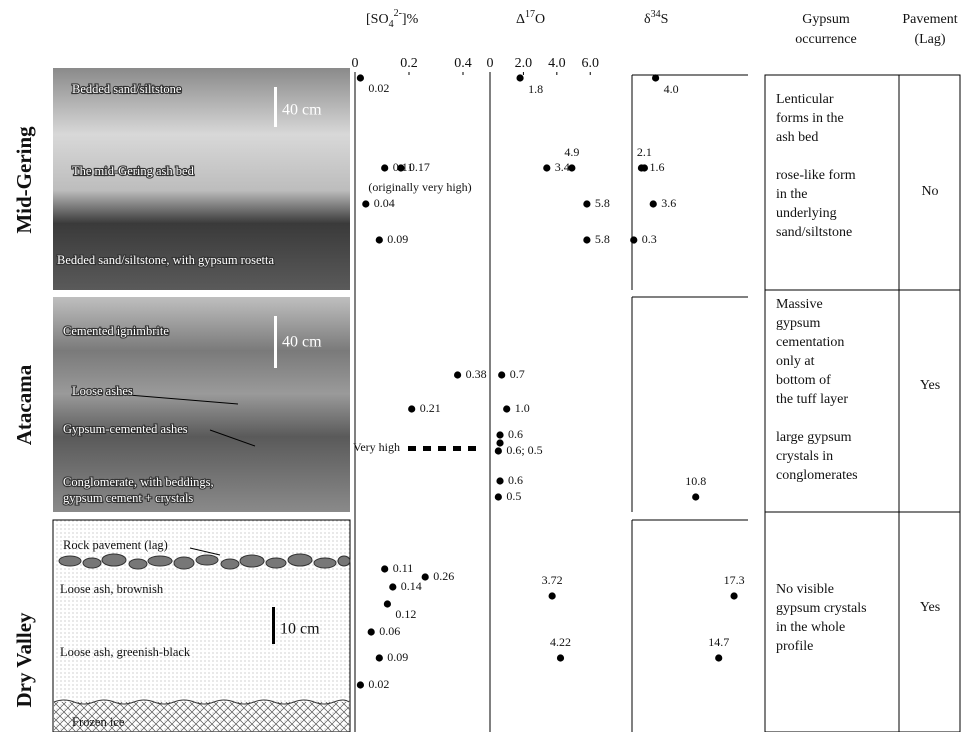  What do you see at coordinates (205, 551) in the screenshot?
I see `arrow` at bounding box center [205, 551].